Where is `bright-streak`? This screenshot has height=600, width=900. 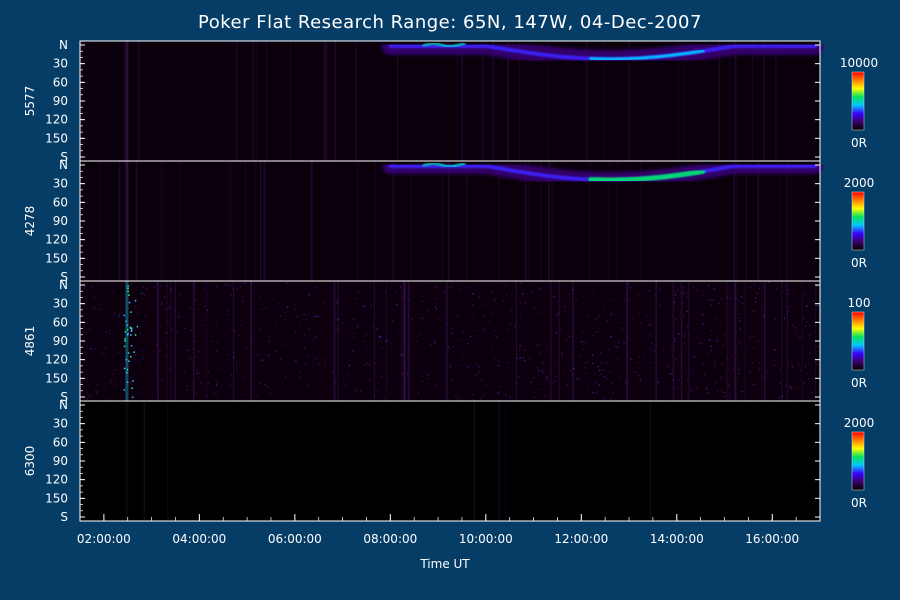
bright-streak is located at coordinates (127, 461).